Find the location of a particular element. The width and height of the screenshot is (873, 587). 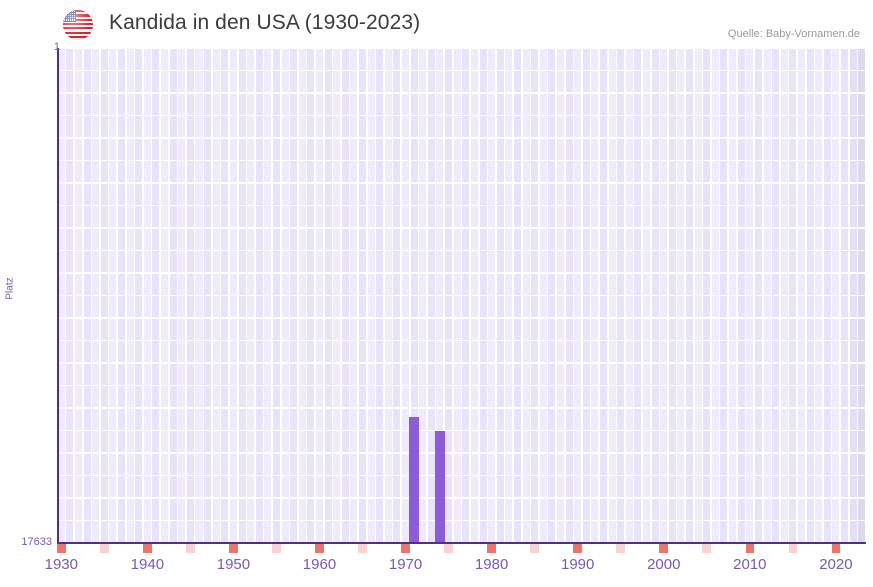

x-axis-tick-marks is located at coordinates (461, 548).